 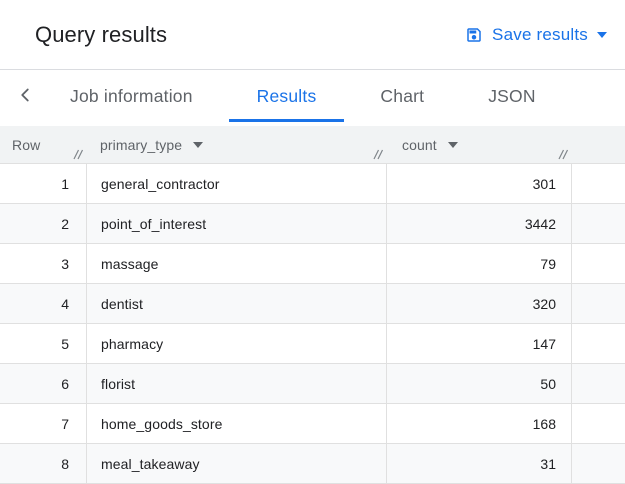 What do you see at coordinates (65, 383) in the screenshot?
I see `row-number-cell-value: 6` at bounding box center [65, 383].